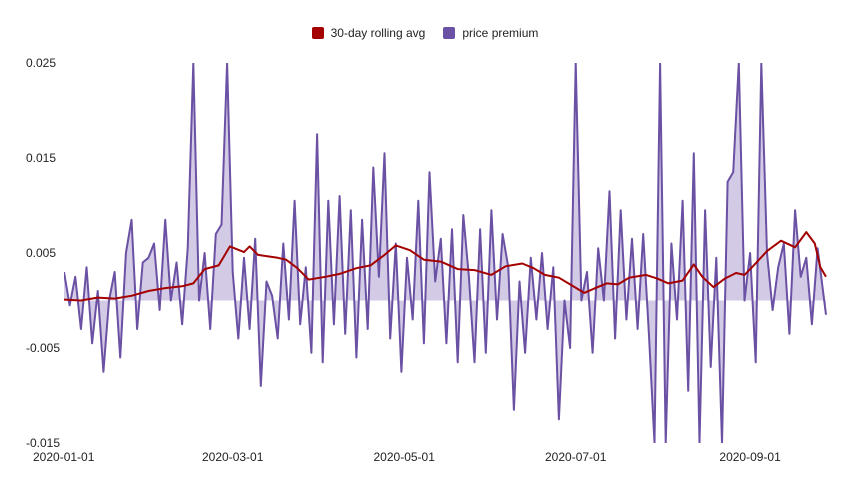 The height and width of the screenshot is (489, 850). I want to click on x-tick-label: 2020-07-01, so click(576, 457).